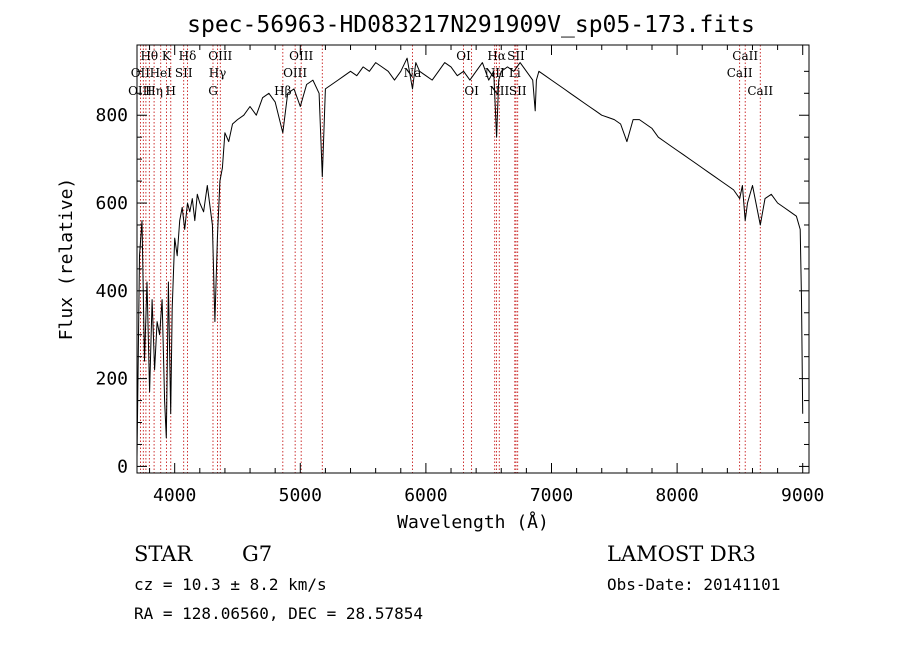 This screenshot has height=649, width=900. What do you see at coordinates (425, 495) in the screenshot?
I see `x-tick-label-2: 6000` at bounding box center [425, 495].